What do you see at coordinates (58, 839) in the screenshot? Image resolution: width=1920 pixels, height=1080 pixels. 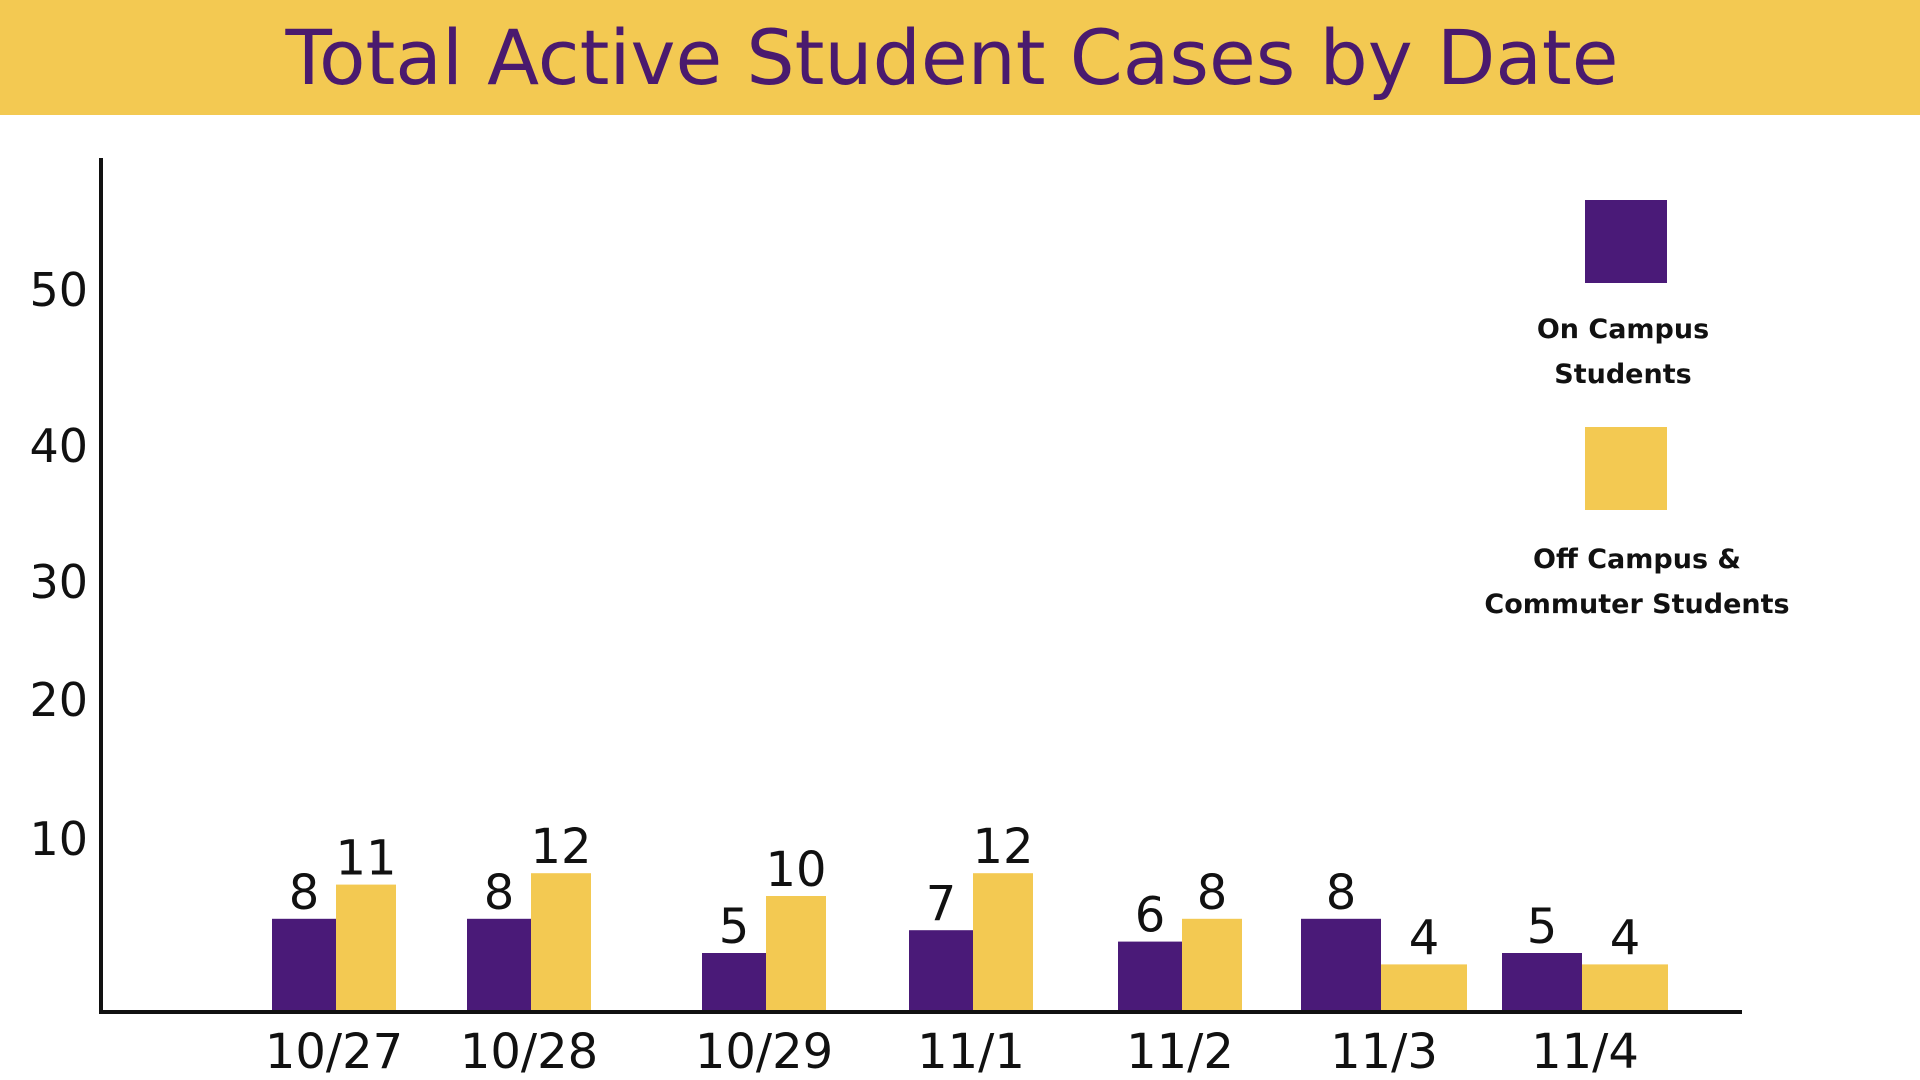 I see `y-tick-label-10: 10` at bounding box center [58, 839].